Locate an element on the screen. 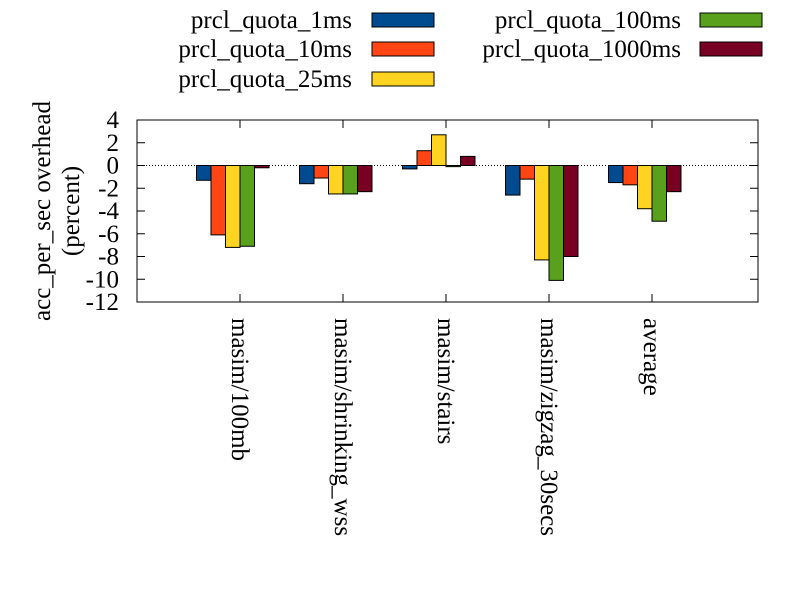 The width and height of the screenshot is (800, 600). x-tick-label: masim/zigzag_30secs is located at coordinates (548, 427).